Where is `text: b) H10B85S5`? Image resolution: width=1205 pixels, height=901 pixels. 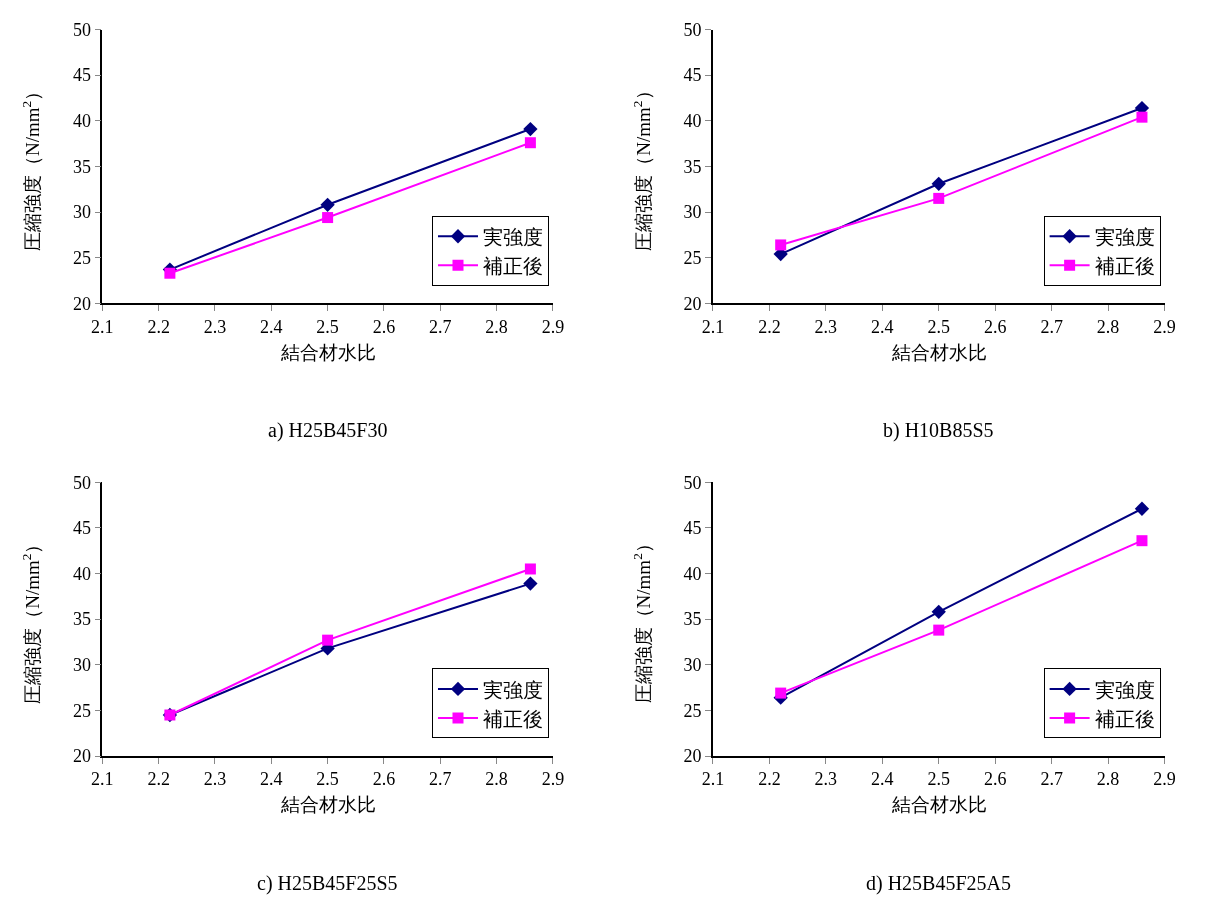
text: b) H10B85S5 is located at coordinates (938, 430).